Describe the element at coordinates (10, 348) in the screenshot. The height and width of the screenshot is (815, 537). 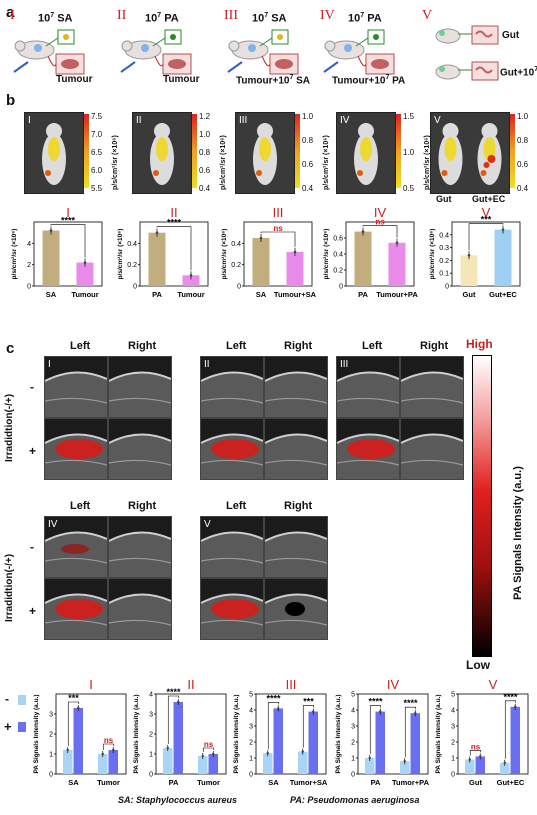
I see `panel-c-letter: c` at that location.